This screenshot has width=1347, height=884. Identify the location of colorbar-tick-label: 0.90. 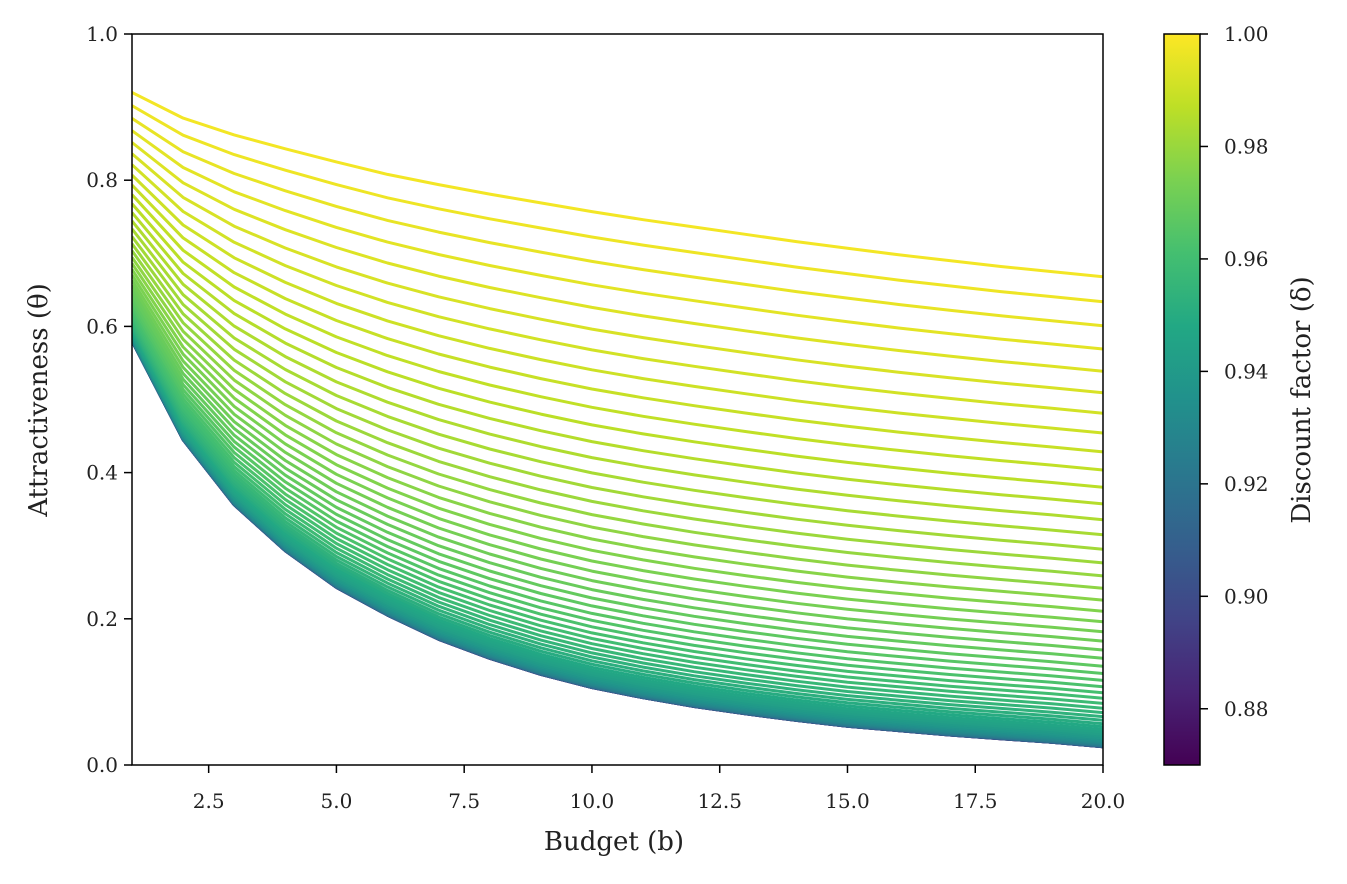
(1246, 596).